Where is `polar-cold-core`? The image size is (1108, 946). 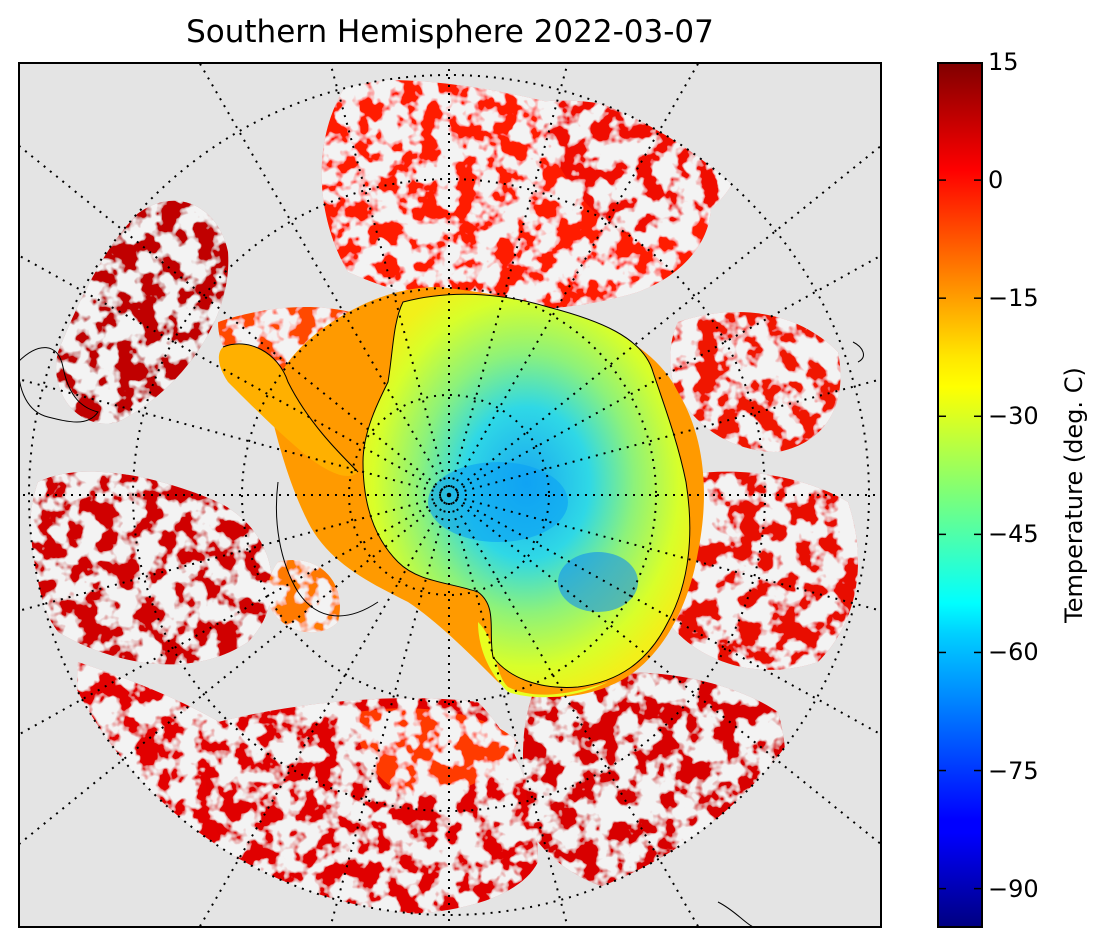
polar-cold-core is located at coordinates (498, 502).